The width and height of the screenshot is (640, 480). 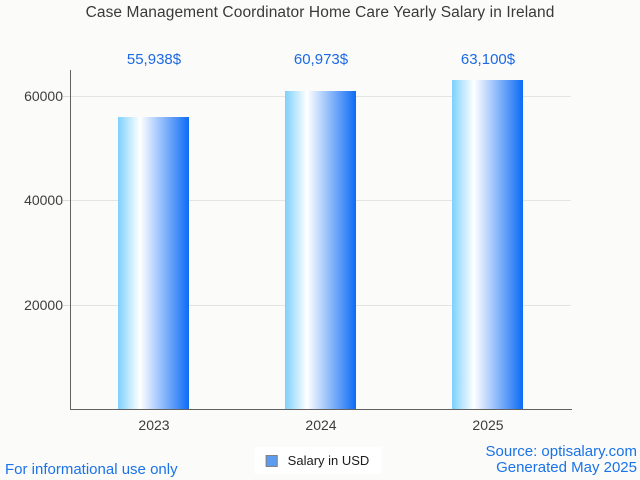 What do you see at coordinates (154, 59) in the screenshot?
I see `value-label-2023: 55,938$` at bounding box center [154, 59].